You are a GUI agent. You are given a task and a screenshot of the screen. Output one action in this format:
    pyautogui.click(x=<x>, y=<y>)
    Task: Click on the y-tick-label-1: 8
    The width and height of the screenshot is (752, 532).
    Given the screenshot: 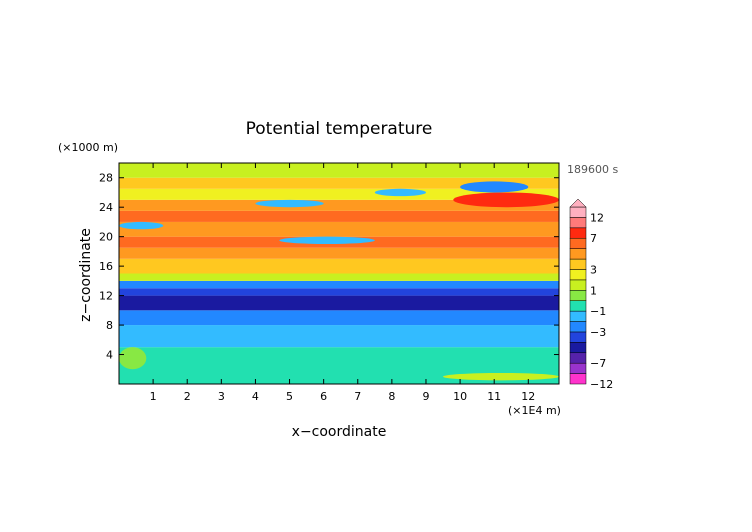 What is the action you would take?
    pyautogui.click(x=109, y=325)
    